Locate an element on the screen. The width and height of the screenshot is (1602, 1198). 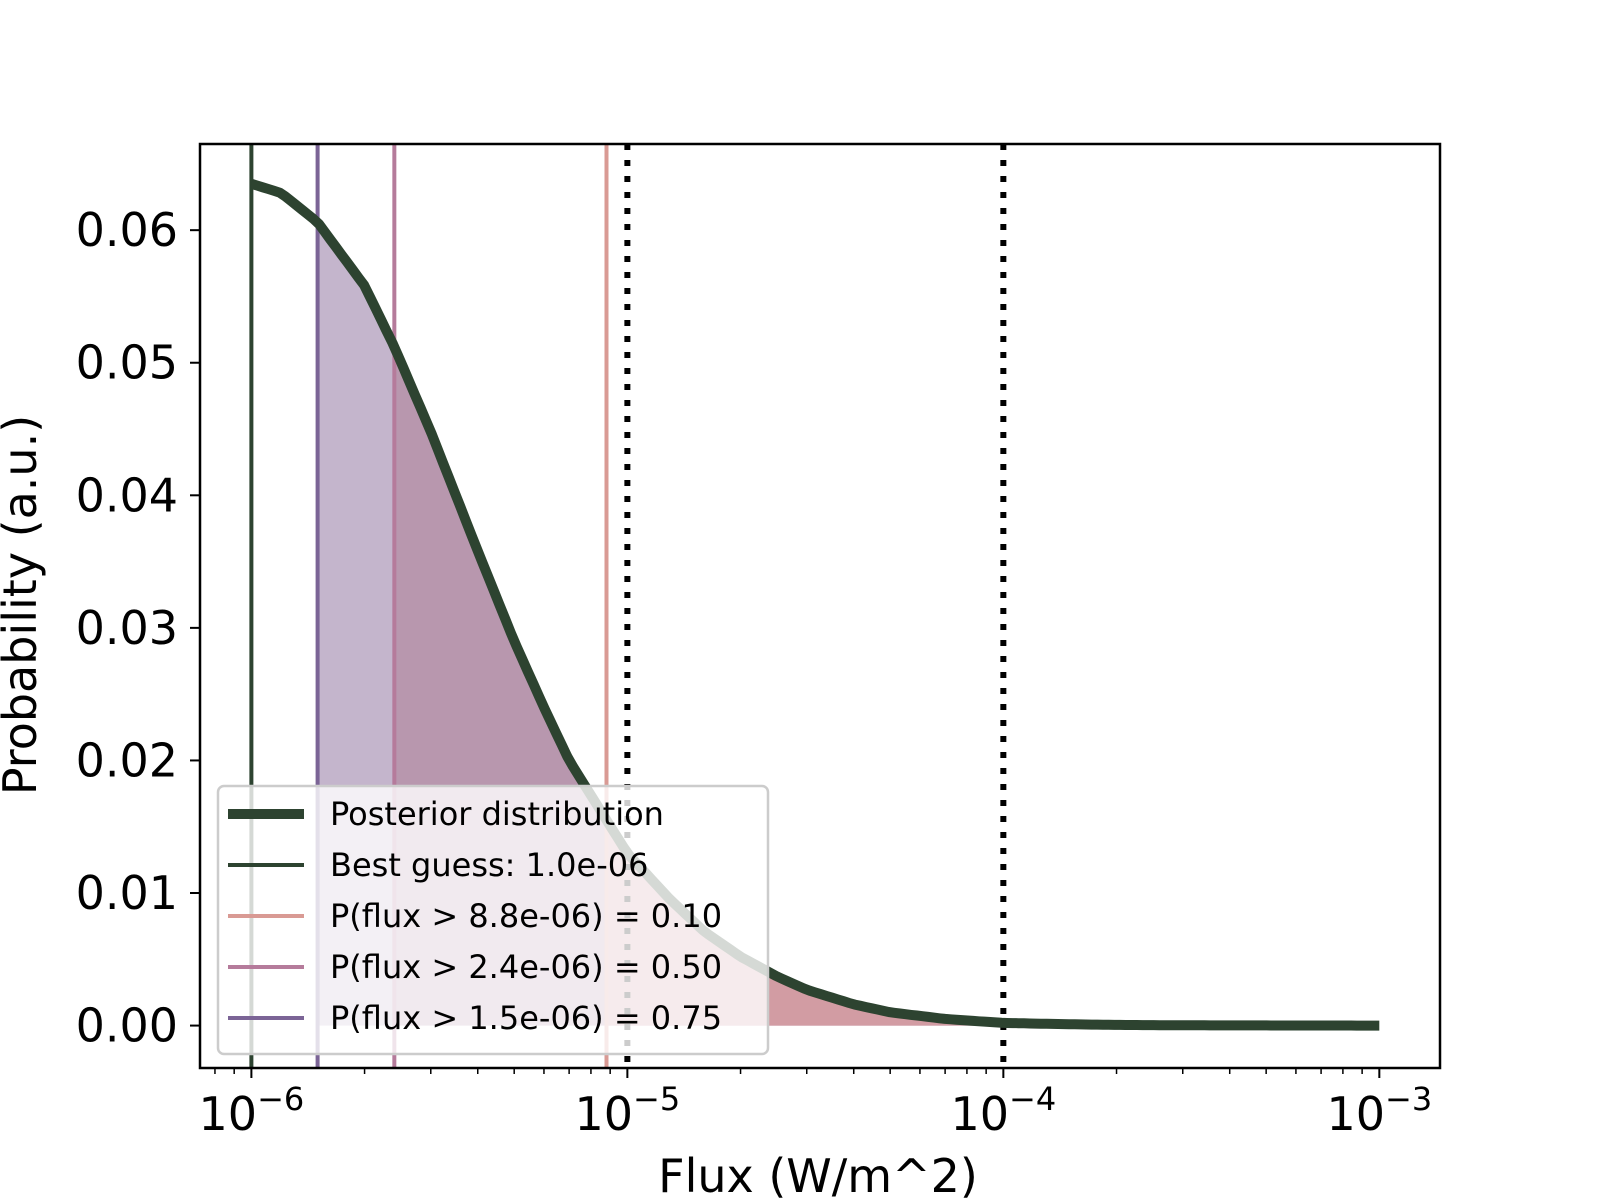
y-tick-label-1: 0.01 is located at coordinates (127, 893).